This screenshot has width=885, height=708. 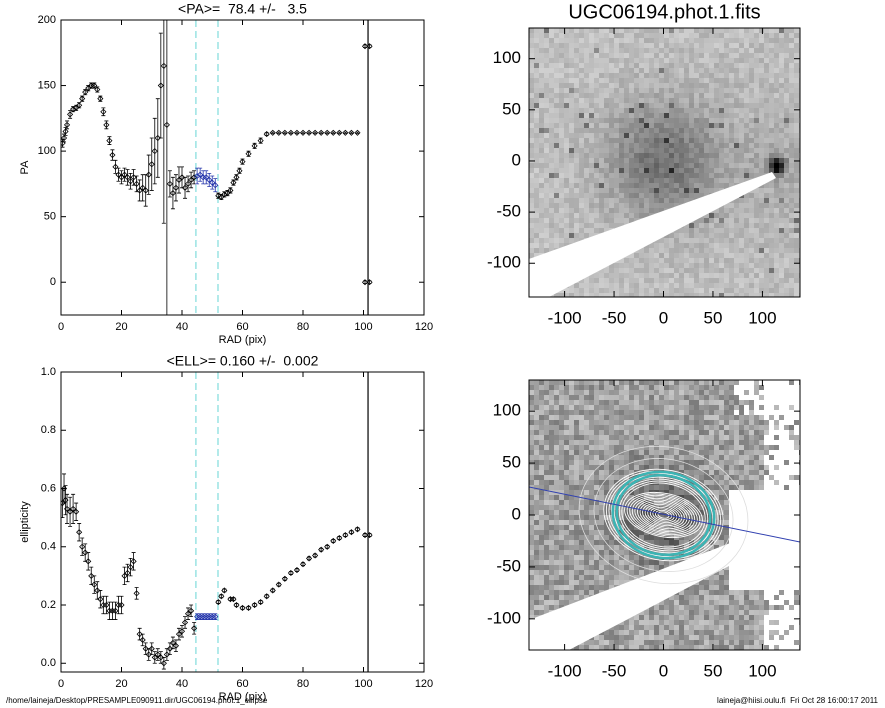 I want to click on y-tick-label: 50, so click(x=511, y=108).